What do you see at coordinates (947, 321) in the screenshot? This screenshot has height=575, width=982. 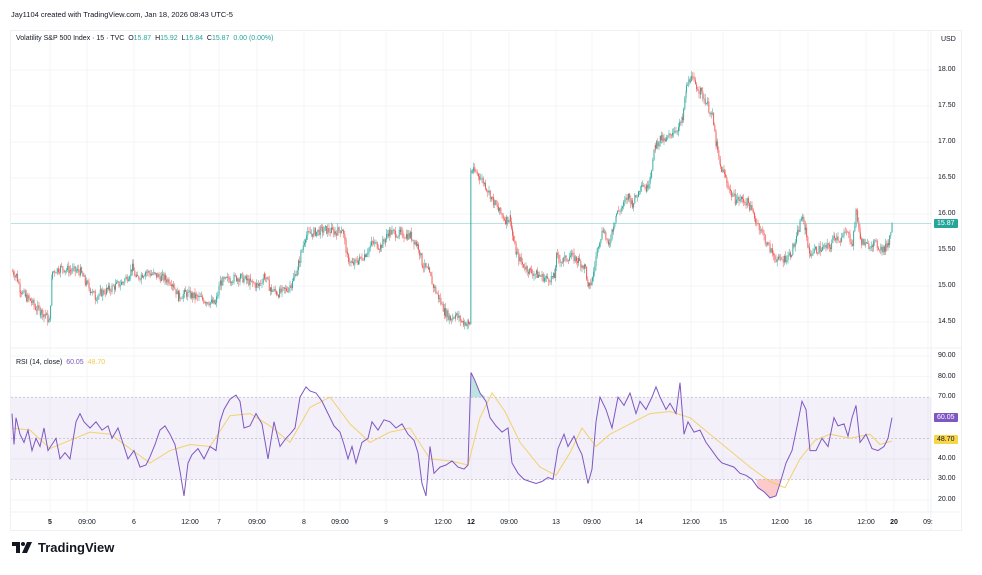 I see `price-axis-label: 14.50` at bounding box center [947, 321].